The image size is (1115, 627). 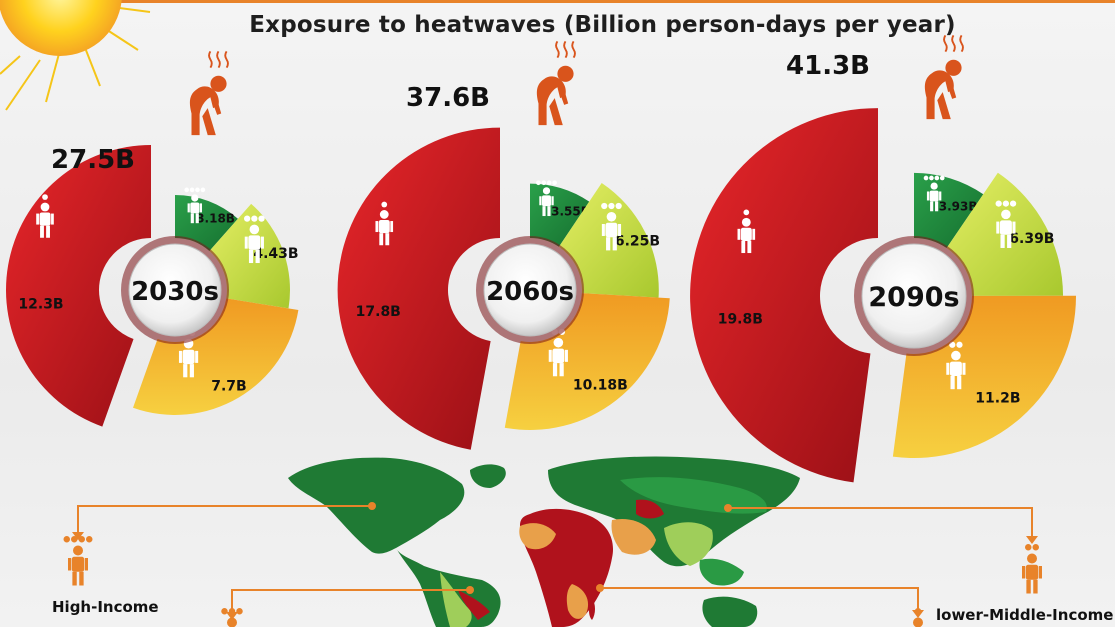 I want to click on value-label-upper-middle-income-2030s: 4.43B, so click(x=275, y=254).